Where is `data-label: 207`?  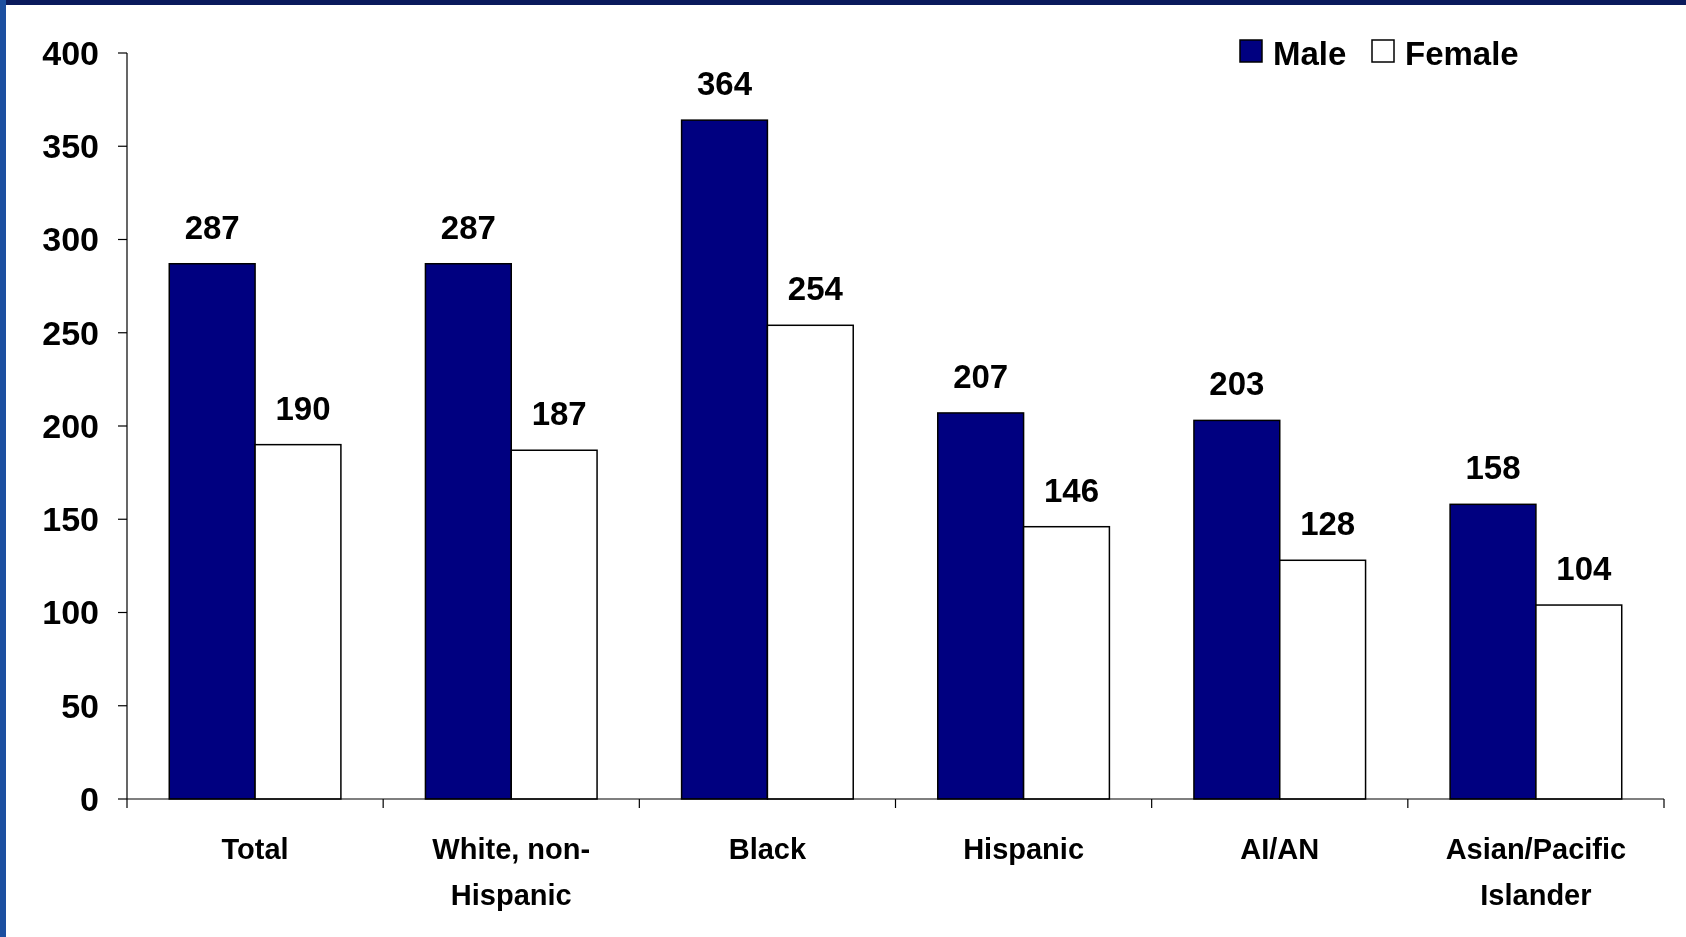 data-label: 207 is located at coordinates (981, 376).